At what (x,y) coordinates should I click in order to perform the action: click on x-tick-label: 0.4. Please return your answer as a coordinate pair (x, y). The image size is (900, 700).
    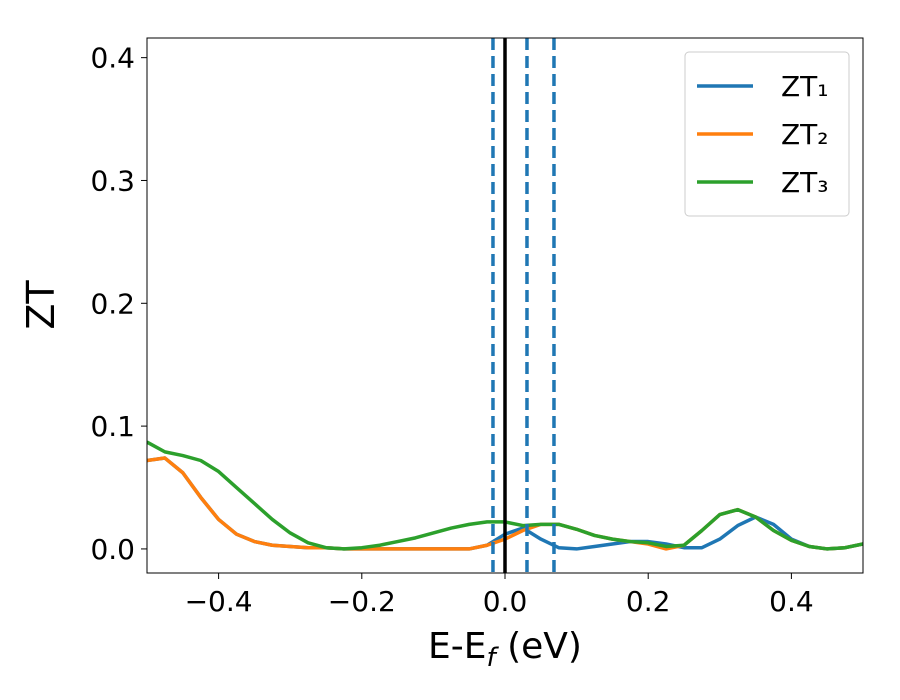
    Looking at the image, I should click on (791, 601).